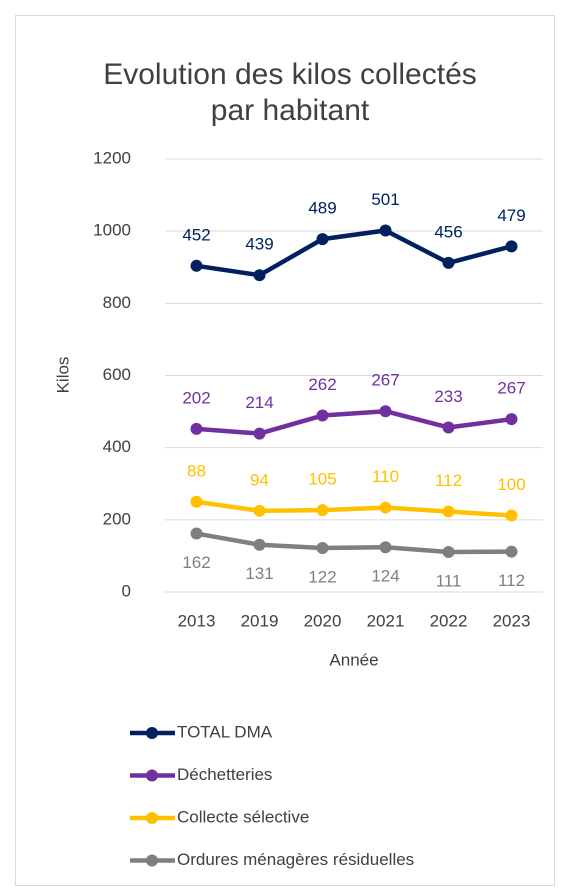  What do you see at coordinates (385, 576) in the screenshot?
I see `data-label: 124` at bounding box center [385, 576].